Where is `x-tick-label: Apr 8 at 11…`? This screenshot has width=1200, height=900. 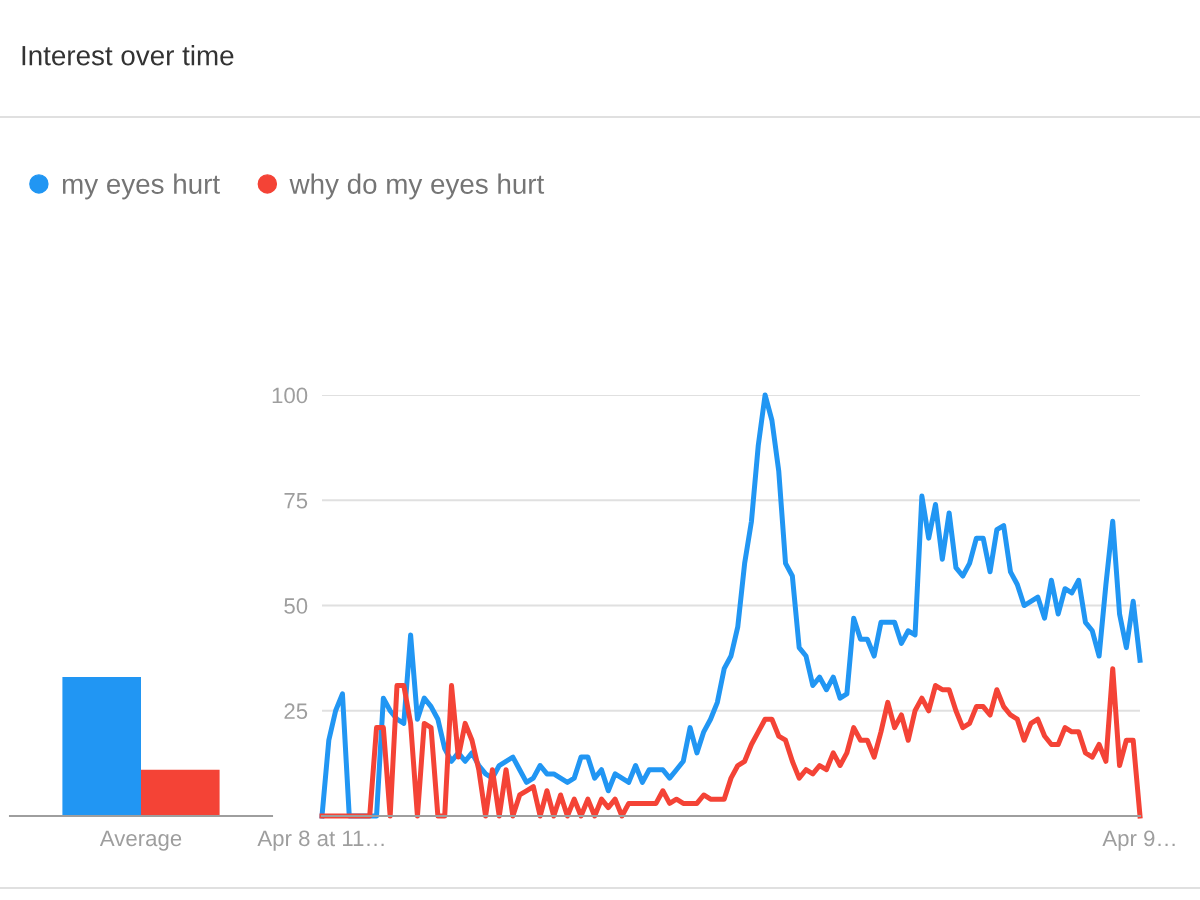
x-tick-label: Apr 8 at 11… is located at coordinates (320, 840).